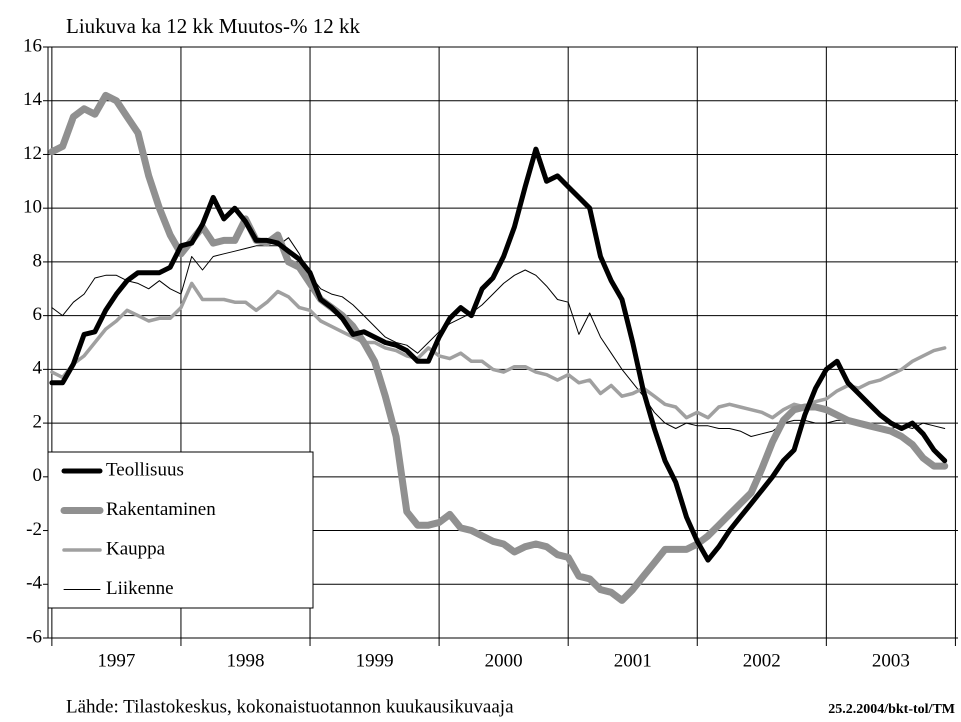 Image resolution: width=961 pixels, height=722 pixels. Describe the element at coordinates (38, 314) in the screenshot. I see `y-tick-label: 6` at that location.